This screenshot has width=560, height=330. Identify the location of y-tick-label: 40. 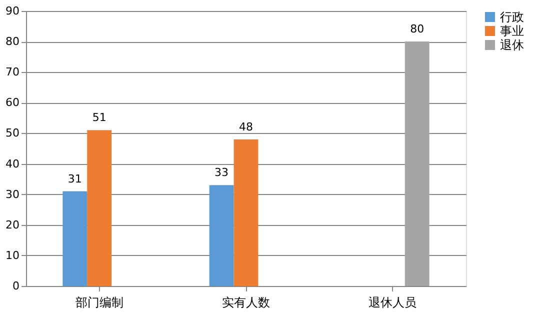
(13, 163).